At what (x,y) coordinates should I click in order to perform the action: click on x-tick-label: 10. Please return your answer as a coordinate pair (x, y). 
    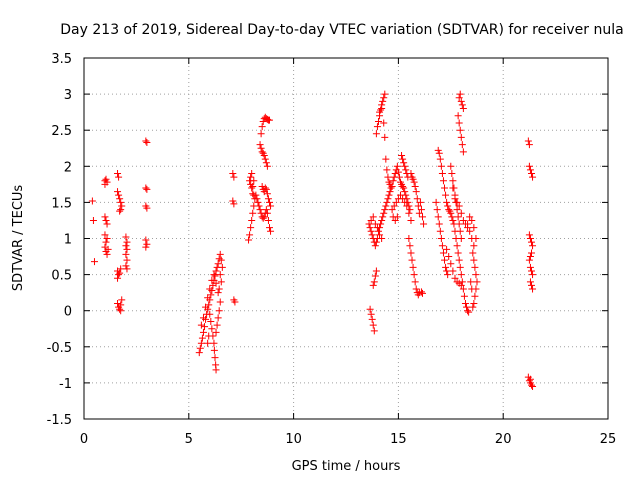
    Looking at the image, I should click on (293, 439).